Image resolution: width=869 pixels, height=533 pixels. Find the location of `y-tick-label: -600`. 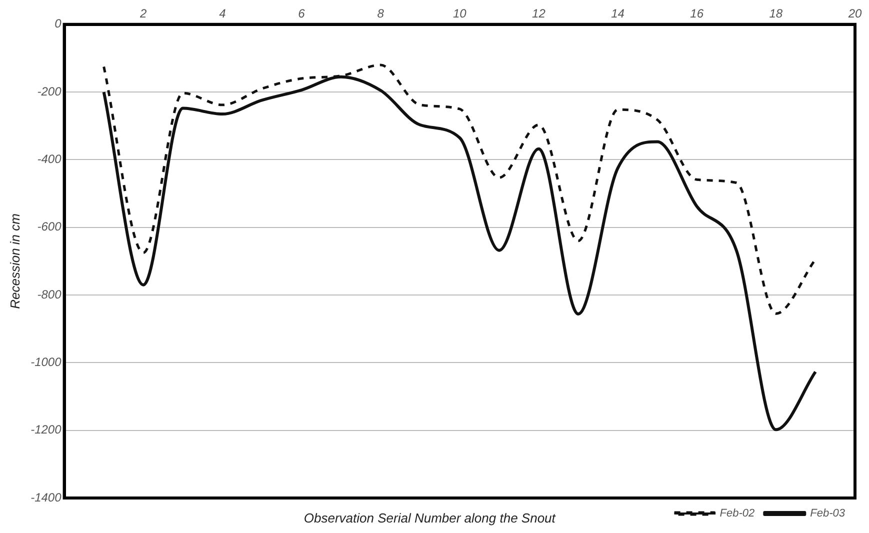

y-tick-label: -600 is located at coordinates (49, 227).